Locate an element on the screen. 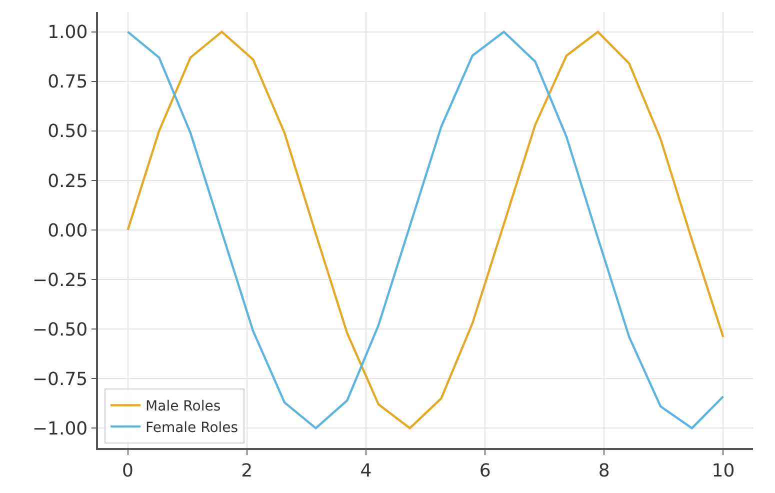  y-tick-label: 0.25 is located at coordinates (68, 181).